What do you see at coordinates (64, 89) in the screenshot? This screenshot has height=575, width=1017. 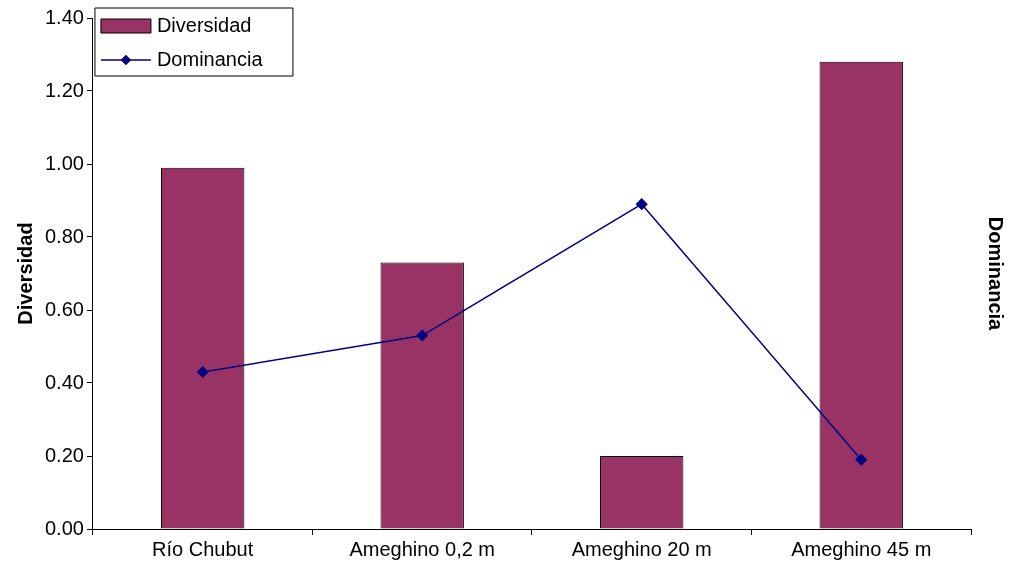 I see `y-tick-label: 1.20` at bounding box center [64, 89].